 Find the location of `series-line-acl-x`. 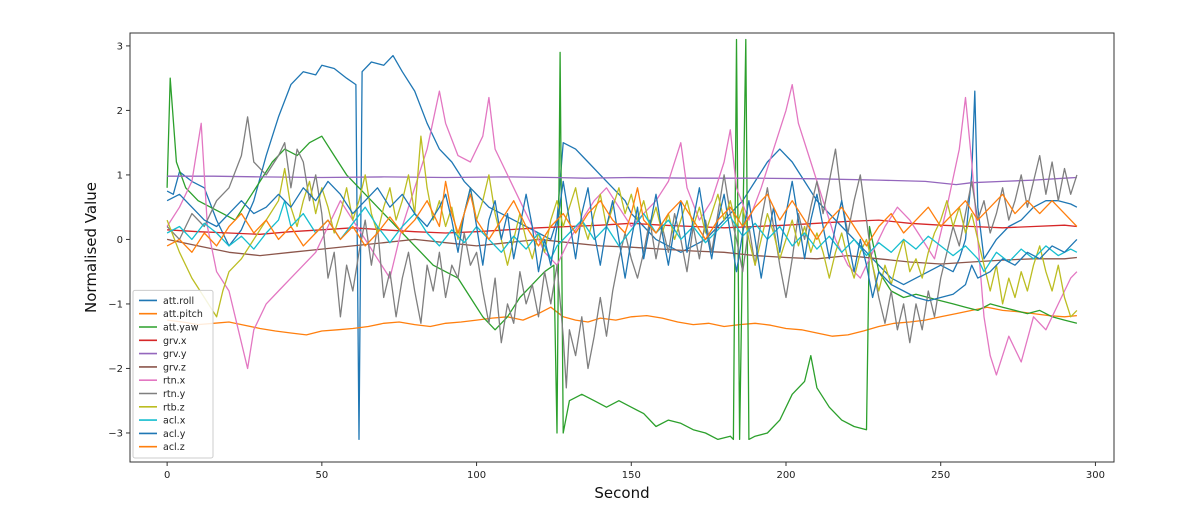

series-line-acl-x is located at coordinates (622, 236).